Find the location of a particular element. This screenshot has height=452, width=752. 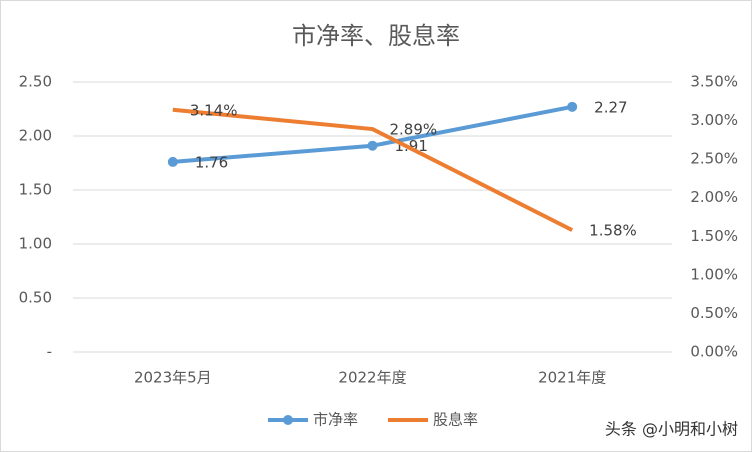

y2-tick-label: 2.50% is located at coordinates (714, 159).